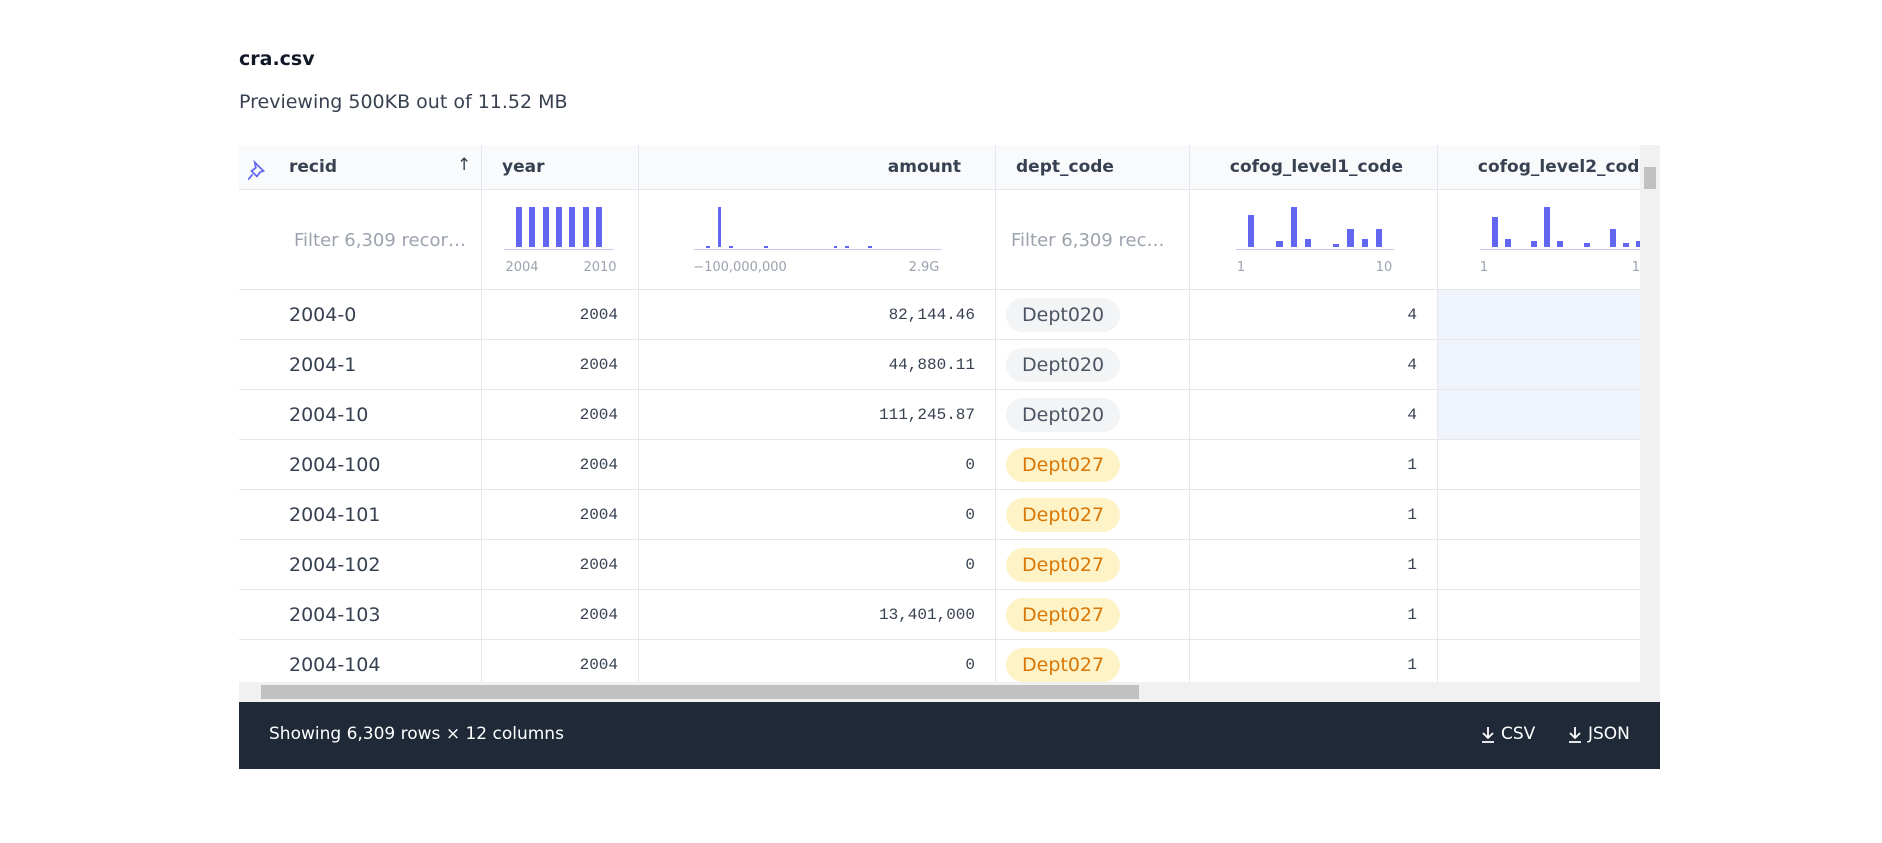 This screenshot has width=1882, height=843. I want to click on cell: 13,401,000, so click(817, 615).